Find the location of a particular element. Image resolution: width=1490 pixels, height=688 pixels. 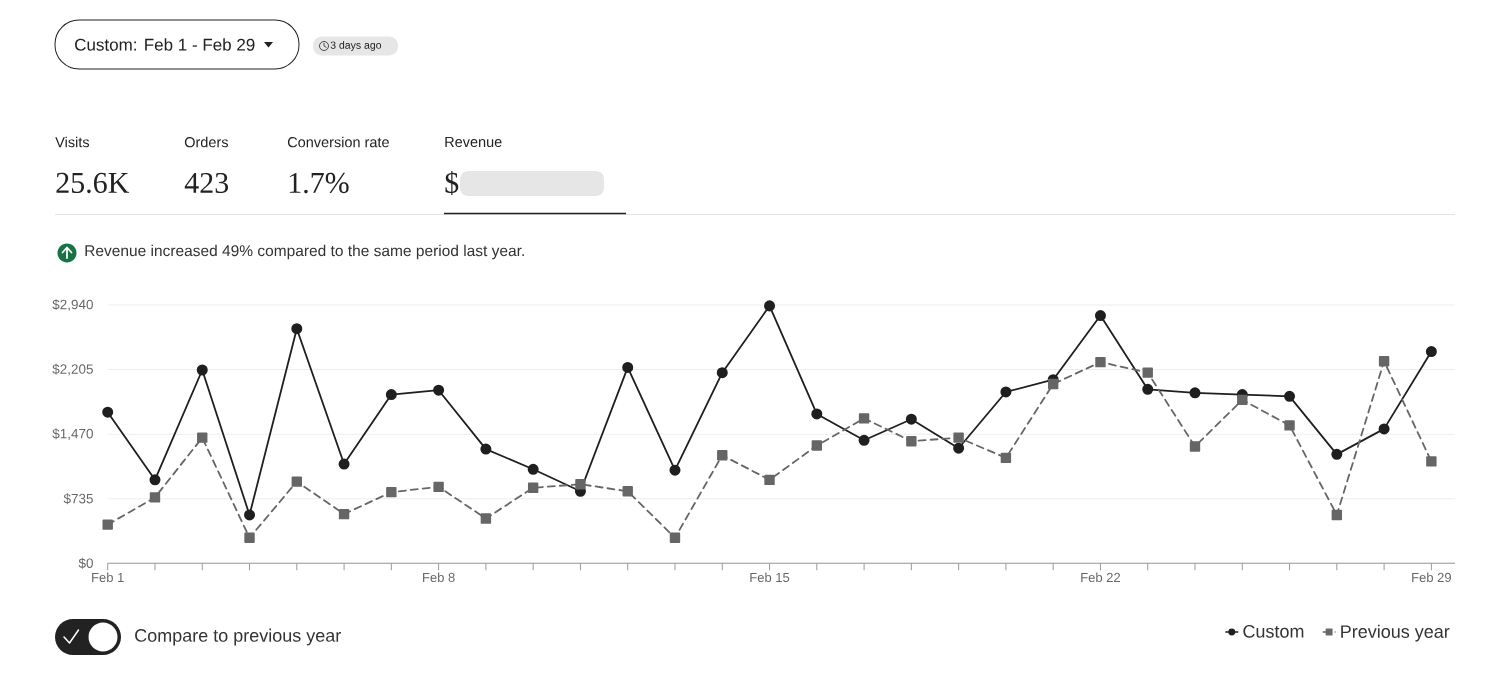

legend-label: Previous year is located at coordinates (1395, 633).